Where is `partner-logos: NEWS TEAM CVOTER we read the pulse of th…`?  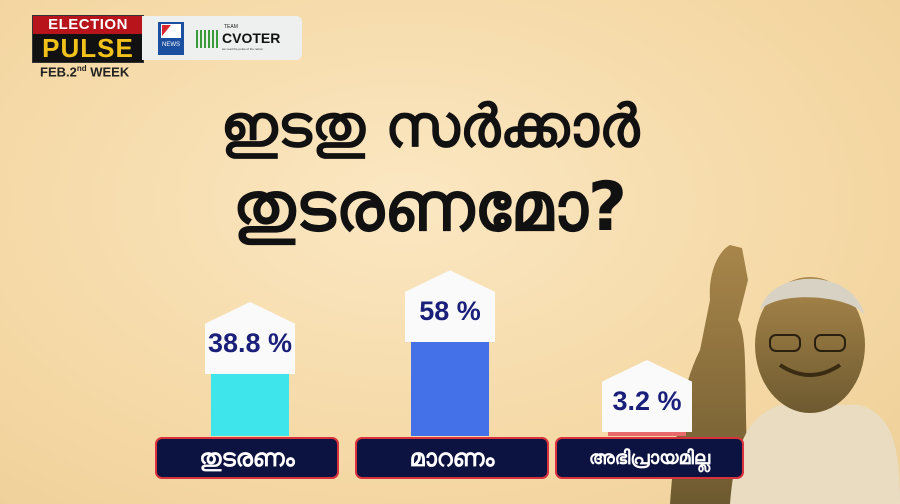
partner-logos: NEWS TEAM CVOTER we read the pulse of th… is located at coordinates (222, 38).